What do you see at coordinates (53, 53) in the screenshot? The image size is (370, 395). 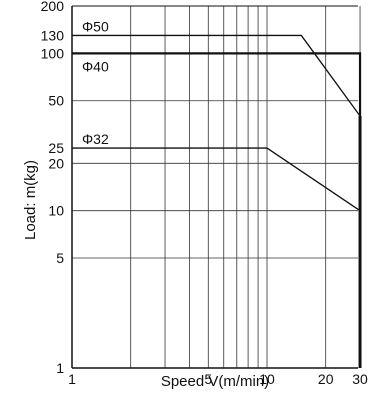 I see `y-tick-100: 100` at bounding box center [53, 53].